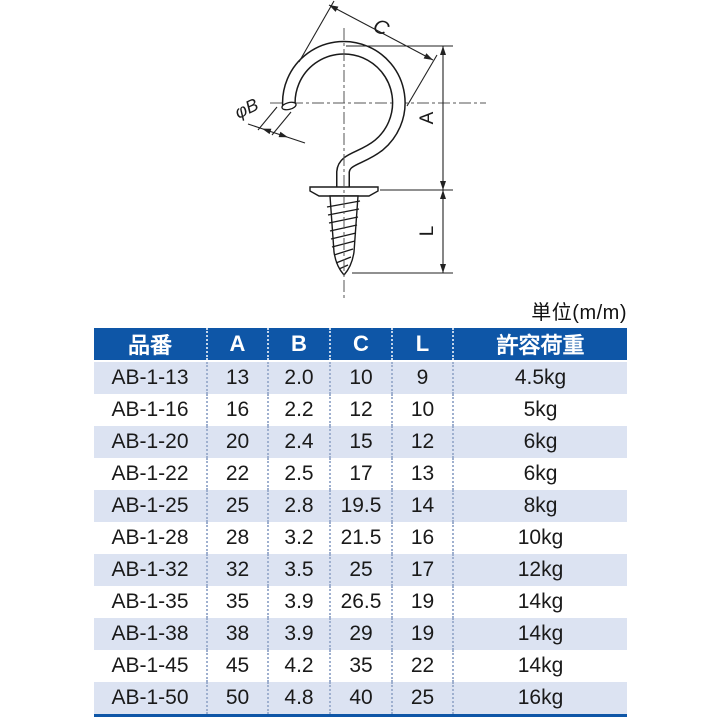 The width and height of the screenshot is (718, 718). Describe the element at coordinates (150, 473) in the screenshot. I see `cell-part-number: AB-1-22` at that location.